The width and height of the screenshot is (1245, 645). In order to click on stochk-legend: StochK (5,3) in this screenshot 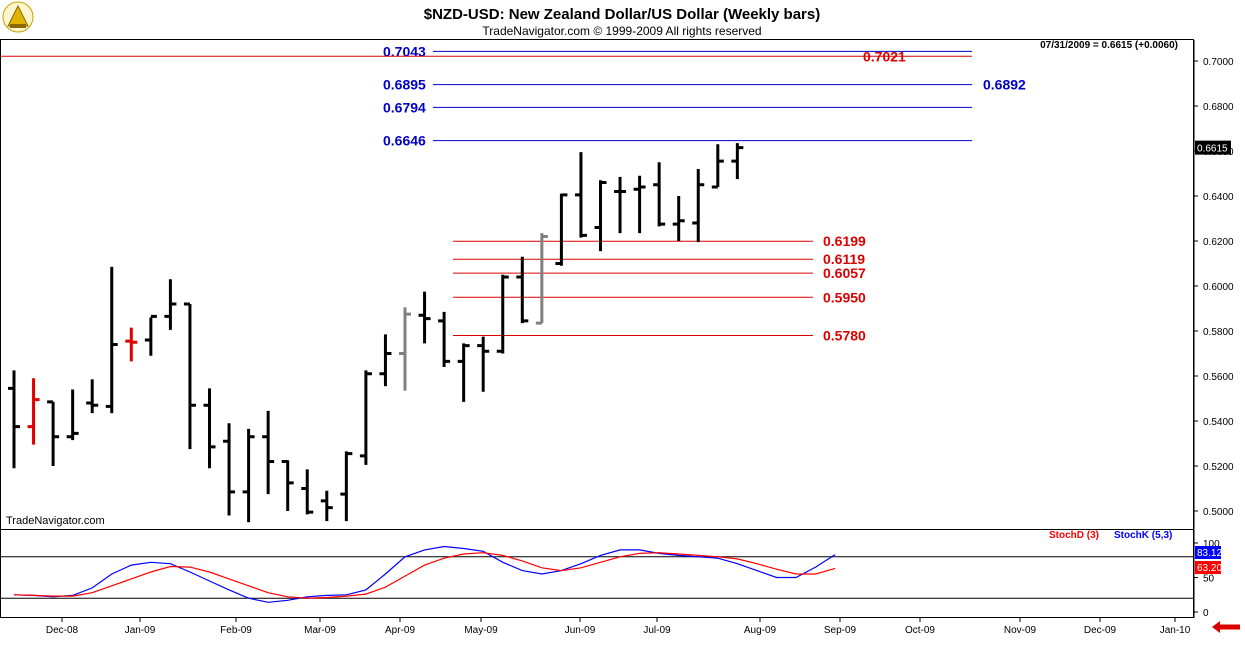, I will do `click(1143, 535)`.